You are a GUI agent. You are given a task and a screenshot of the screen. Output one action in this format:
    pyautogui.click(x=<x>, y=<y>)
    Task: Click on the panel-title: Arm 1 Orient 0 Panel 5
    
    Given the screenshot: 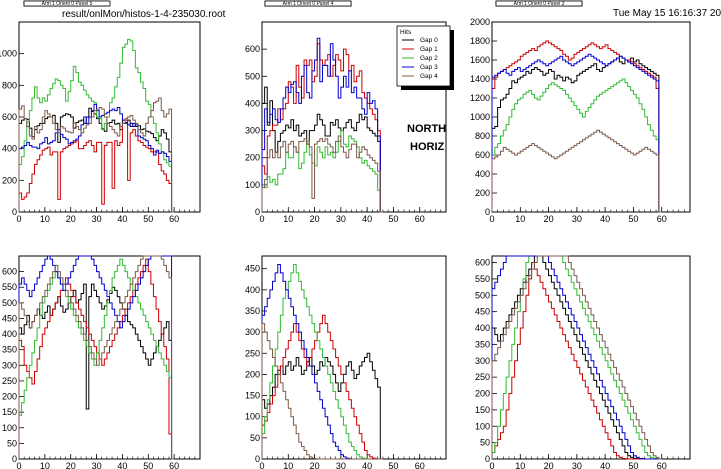 What is the action you would take?
    pyautogui.click(x=67, y=4)
    